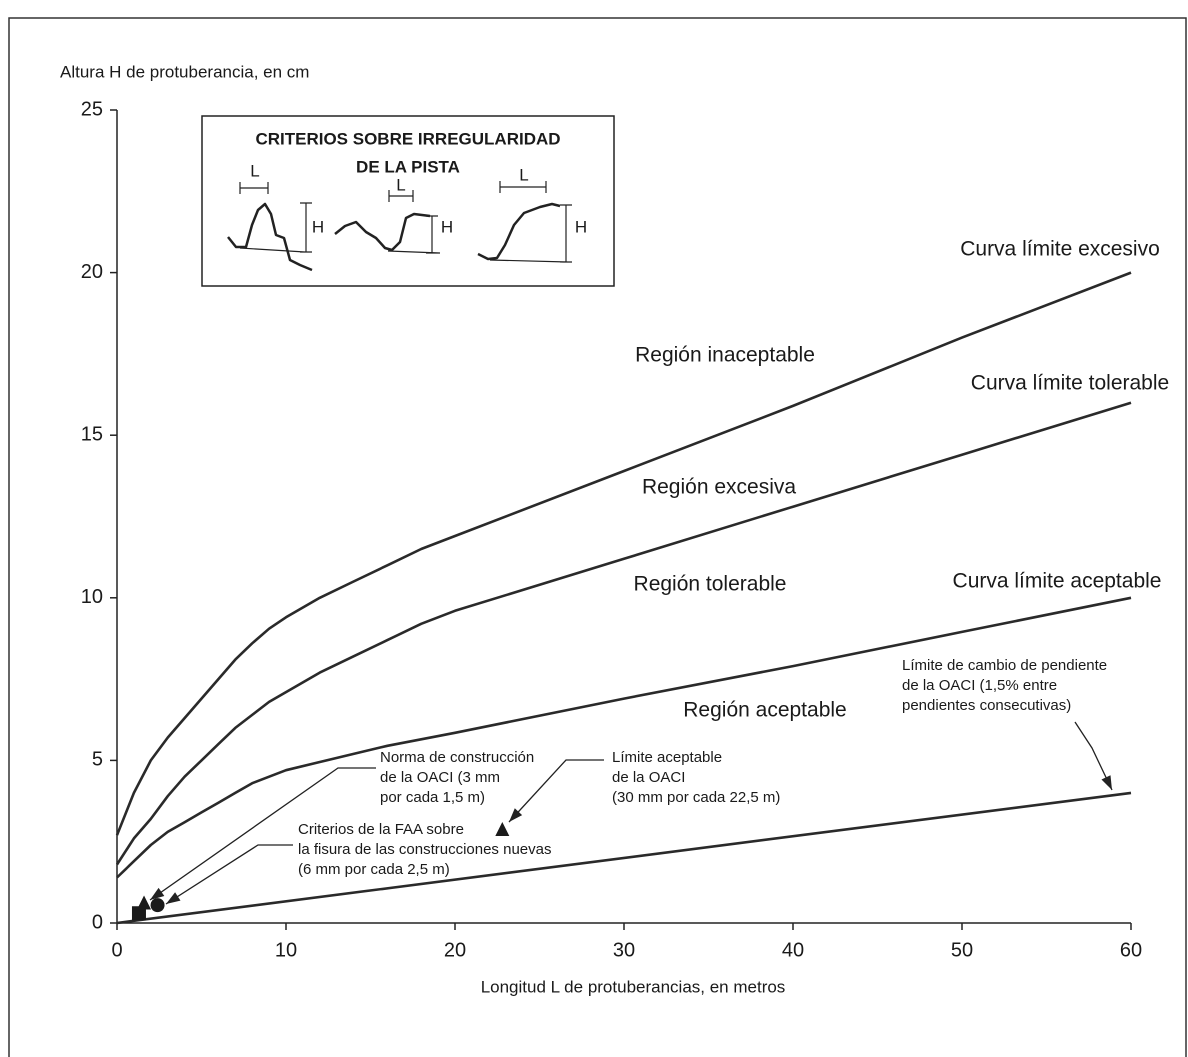  What do you see at coordinates (97, 922) in the screenshot?
I see `y-tick-label: 0` at bounding box center [97, 922].